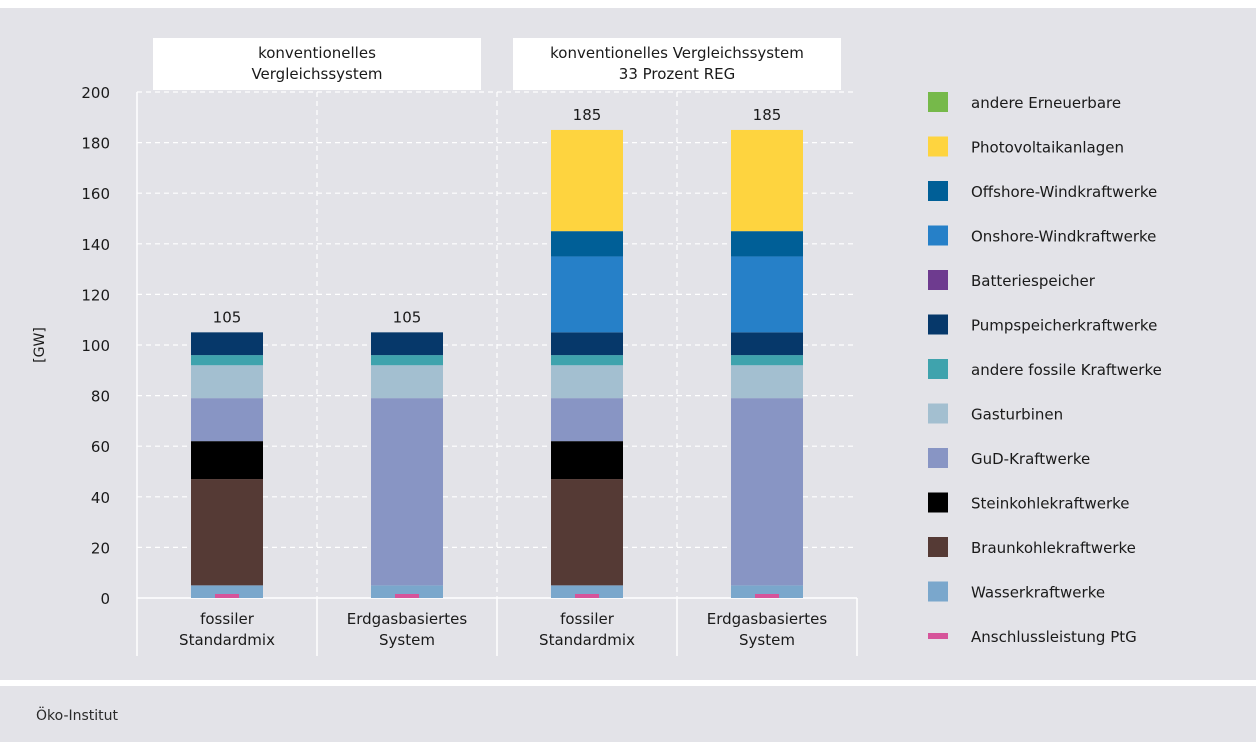  What do you see at coordinates (95, 93) in the screenshot?
I see `y-tick-label: 200` at bounding box center [95, 93].